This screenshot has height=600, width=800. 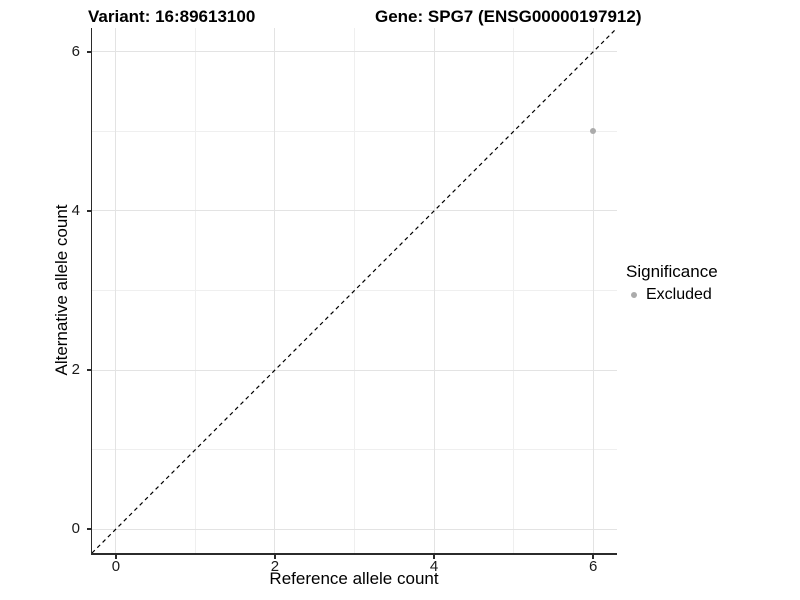 What do you see at coordinates (593, 566) in the screenshot?
I see `x-tick-label: 6` at bounding box center [593, 566].